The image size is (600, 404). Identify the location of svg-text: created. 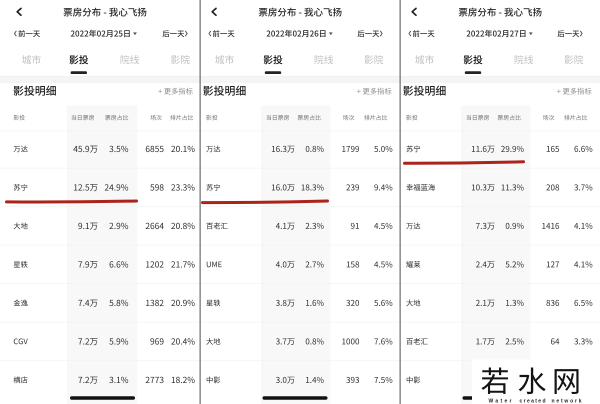
(533, 401).